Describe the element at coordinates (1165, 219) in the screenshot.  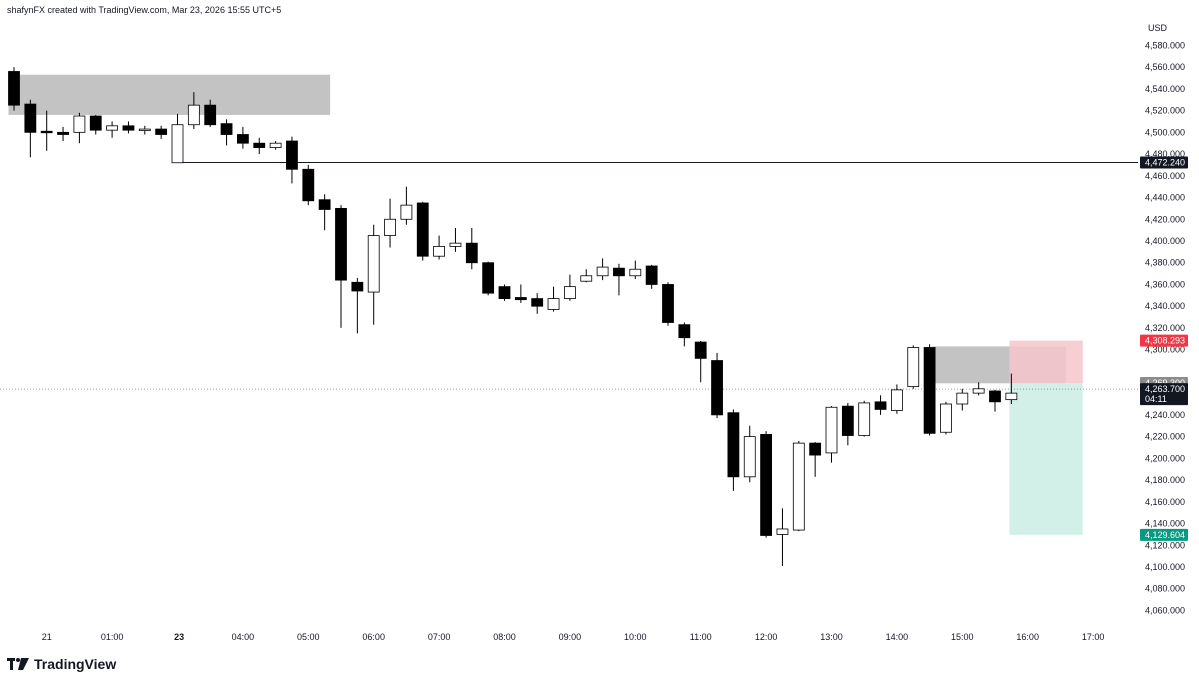
I see `price-tick-label: 4,420.000` at that location.